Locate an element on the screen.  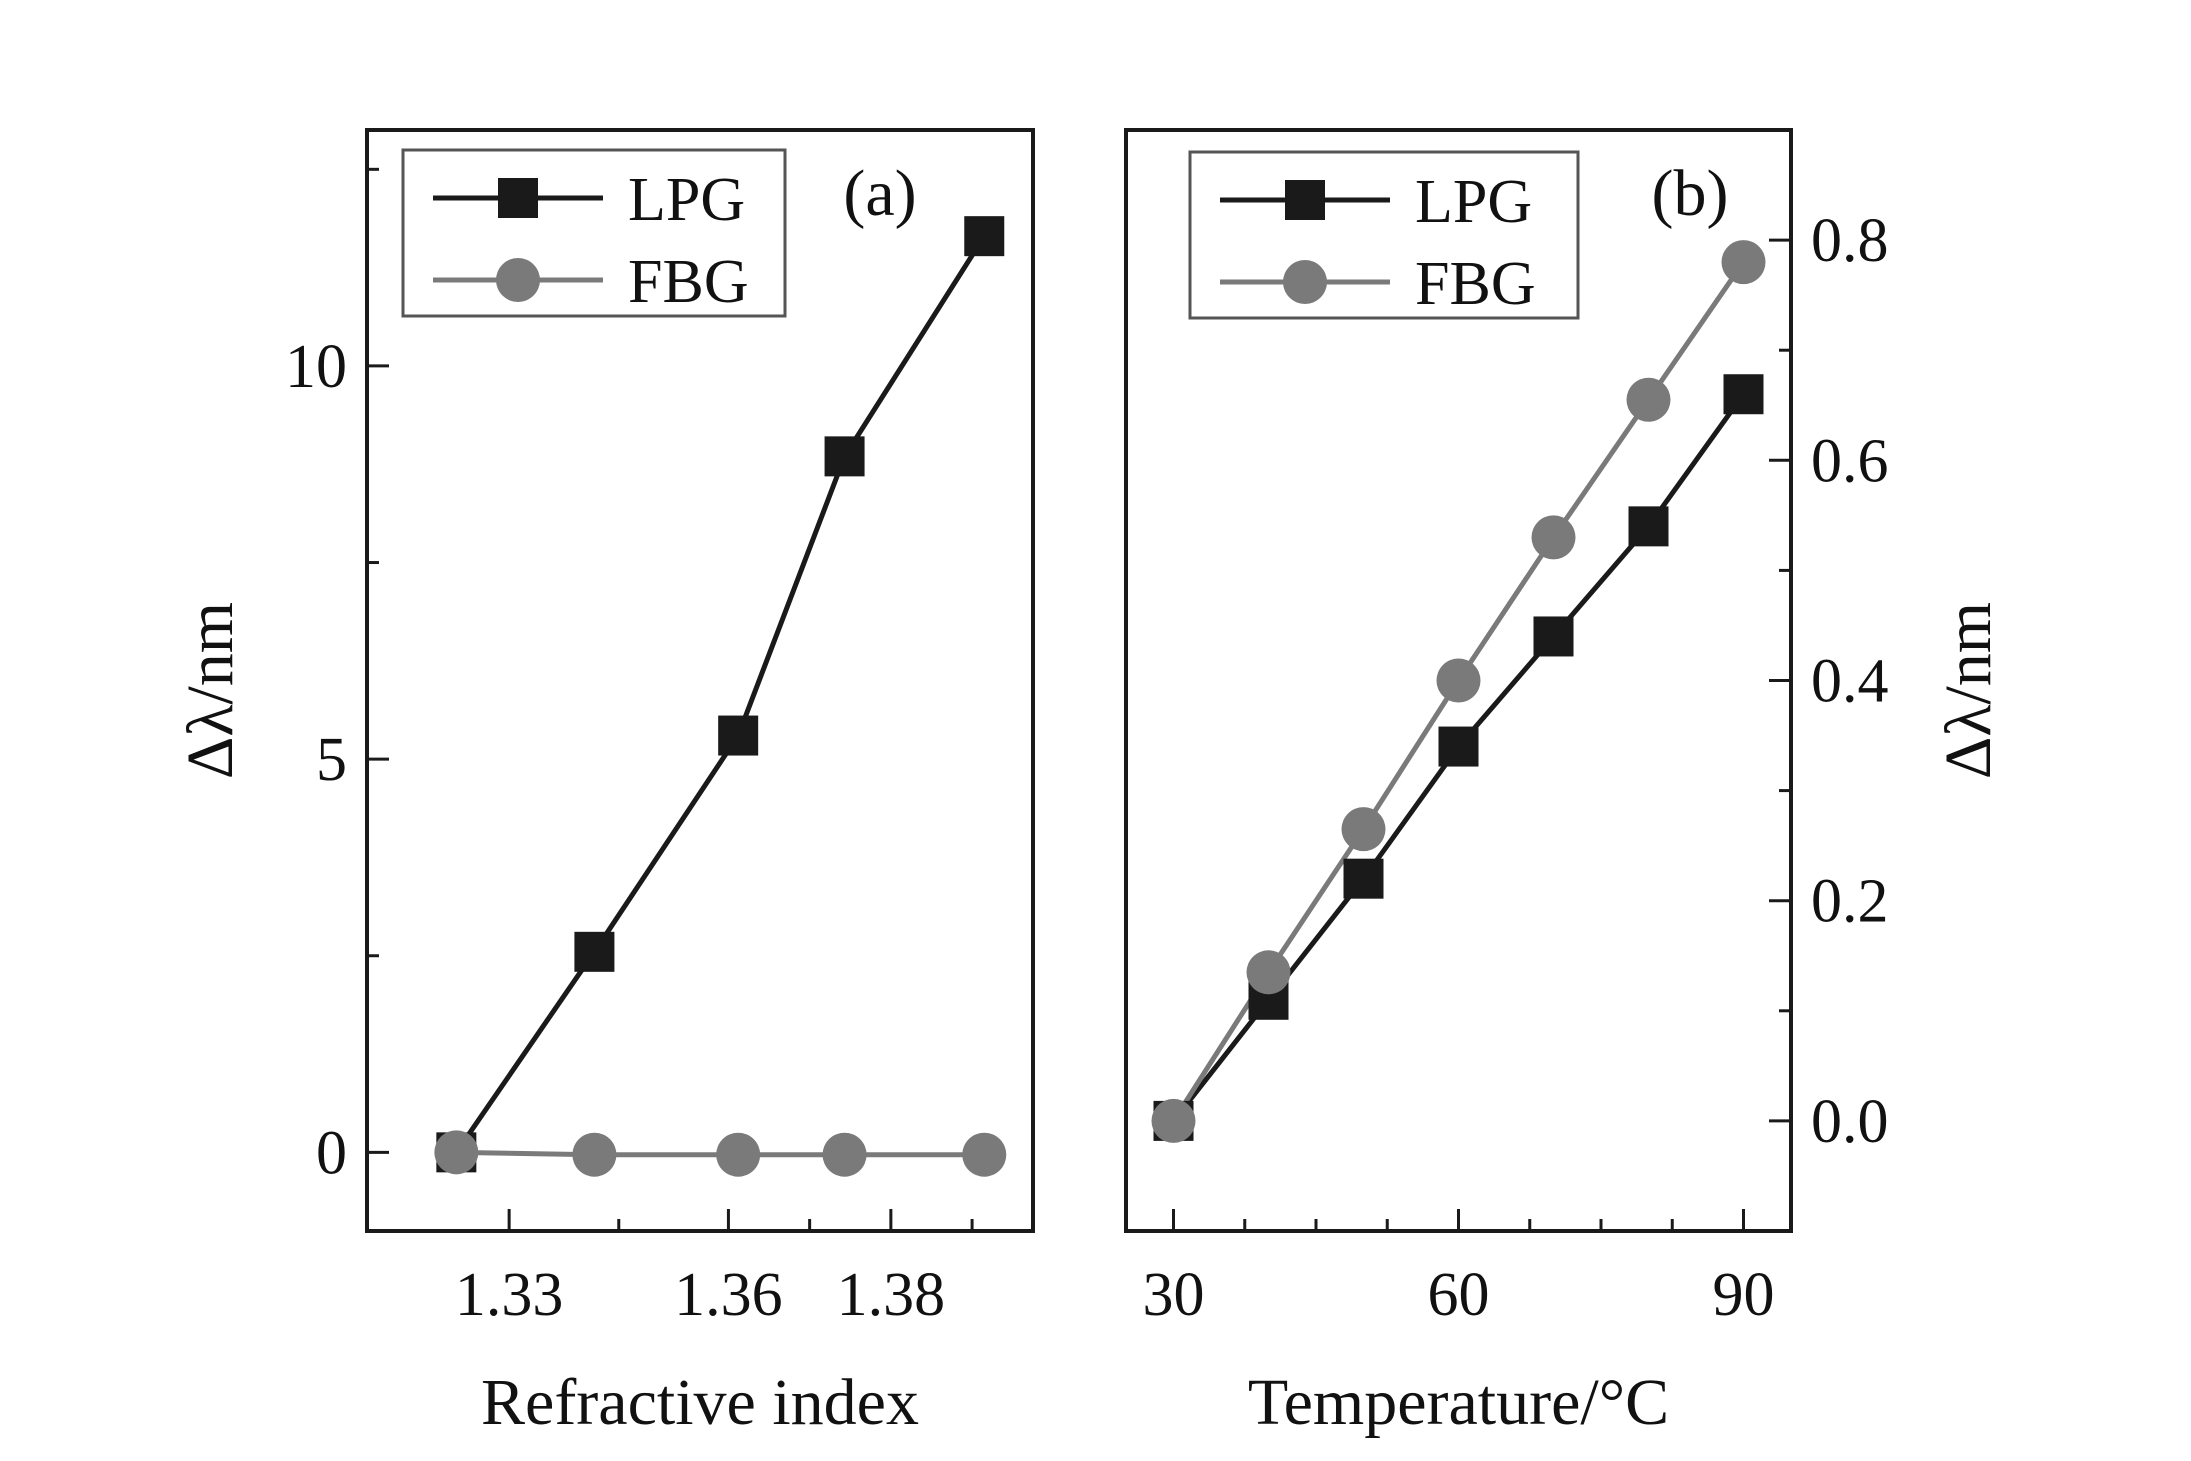
x-axis-title: Refractive index is located at coordinates (700, 1402).